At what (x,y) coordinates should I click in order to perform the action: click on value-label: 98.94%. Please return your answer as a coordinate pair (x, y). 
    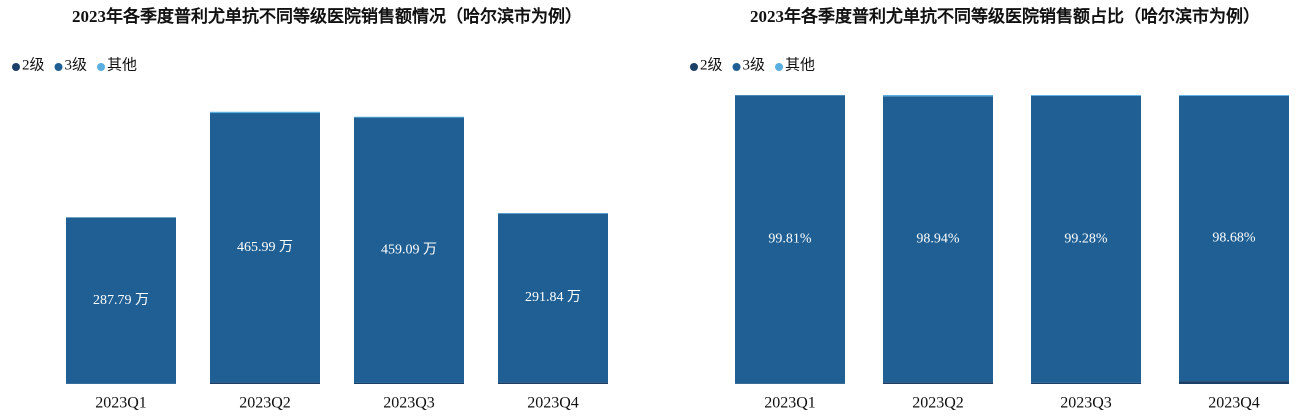
    Looking at the image, I should click on (938, 239).